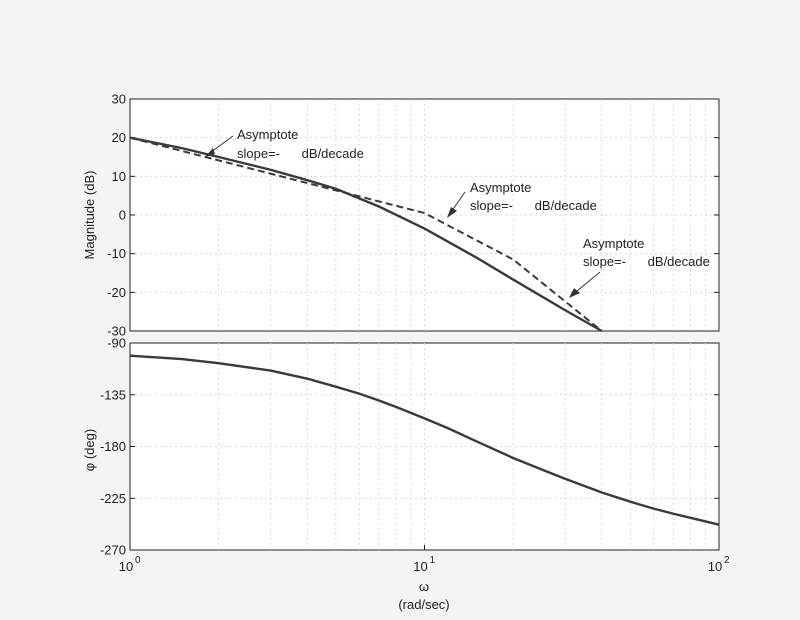  I want to click on annotation-asymptote-2: Asymptote slope=- dB/decade, so click(522, 199).